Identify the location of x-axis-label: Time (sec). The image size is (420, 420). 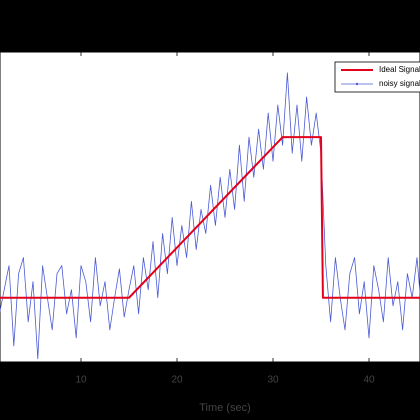
(225, 408).